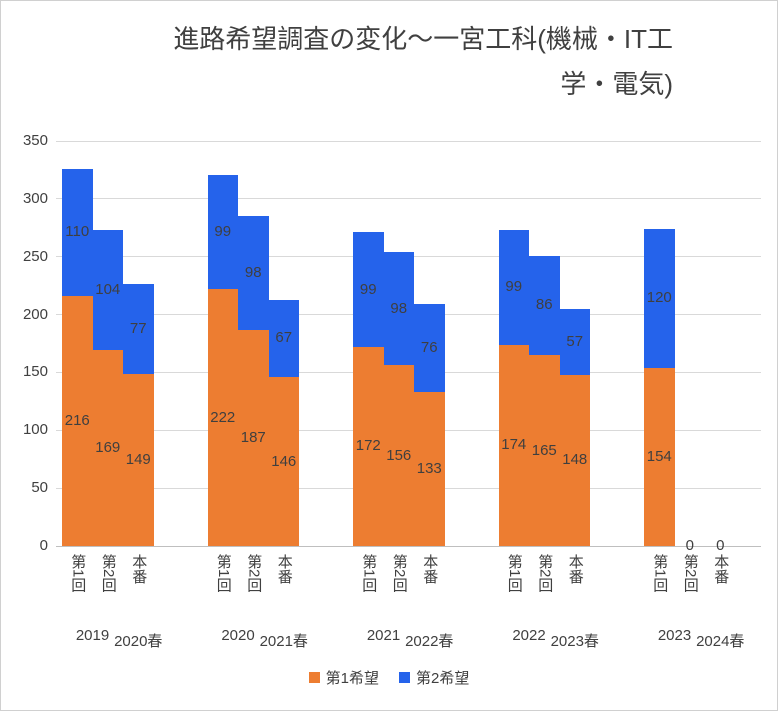  I want to click on data-label-first-choice: 172, so click(368, 446).